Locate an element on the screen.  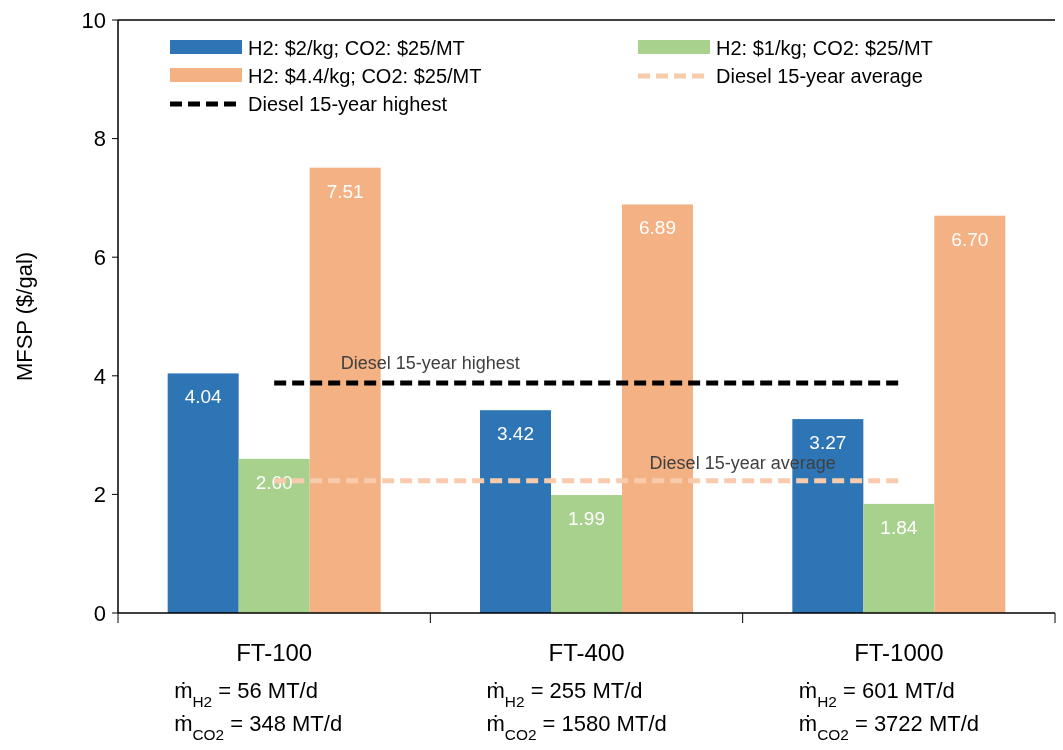
data-label: 6.89 is located at coordinates (657, 228).